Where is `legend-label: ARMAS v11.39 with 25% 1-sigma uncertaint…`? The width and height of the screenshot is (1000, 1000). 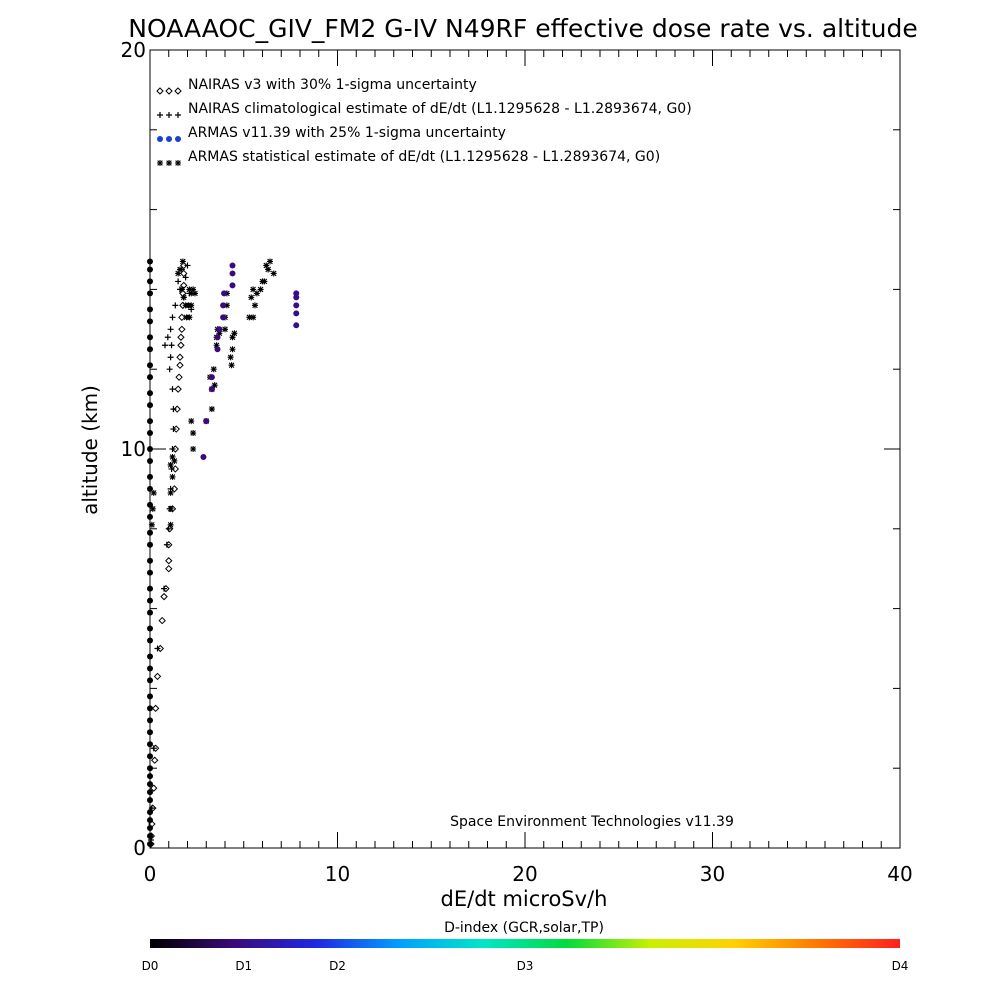
legend-label: ARMAS v11.39 with 25% 1-sigma uncertaint… is located at coordinates (347, 133).